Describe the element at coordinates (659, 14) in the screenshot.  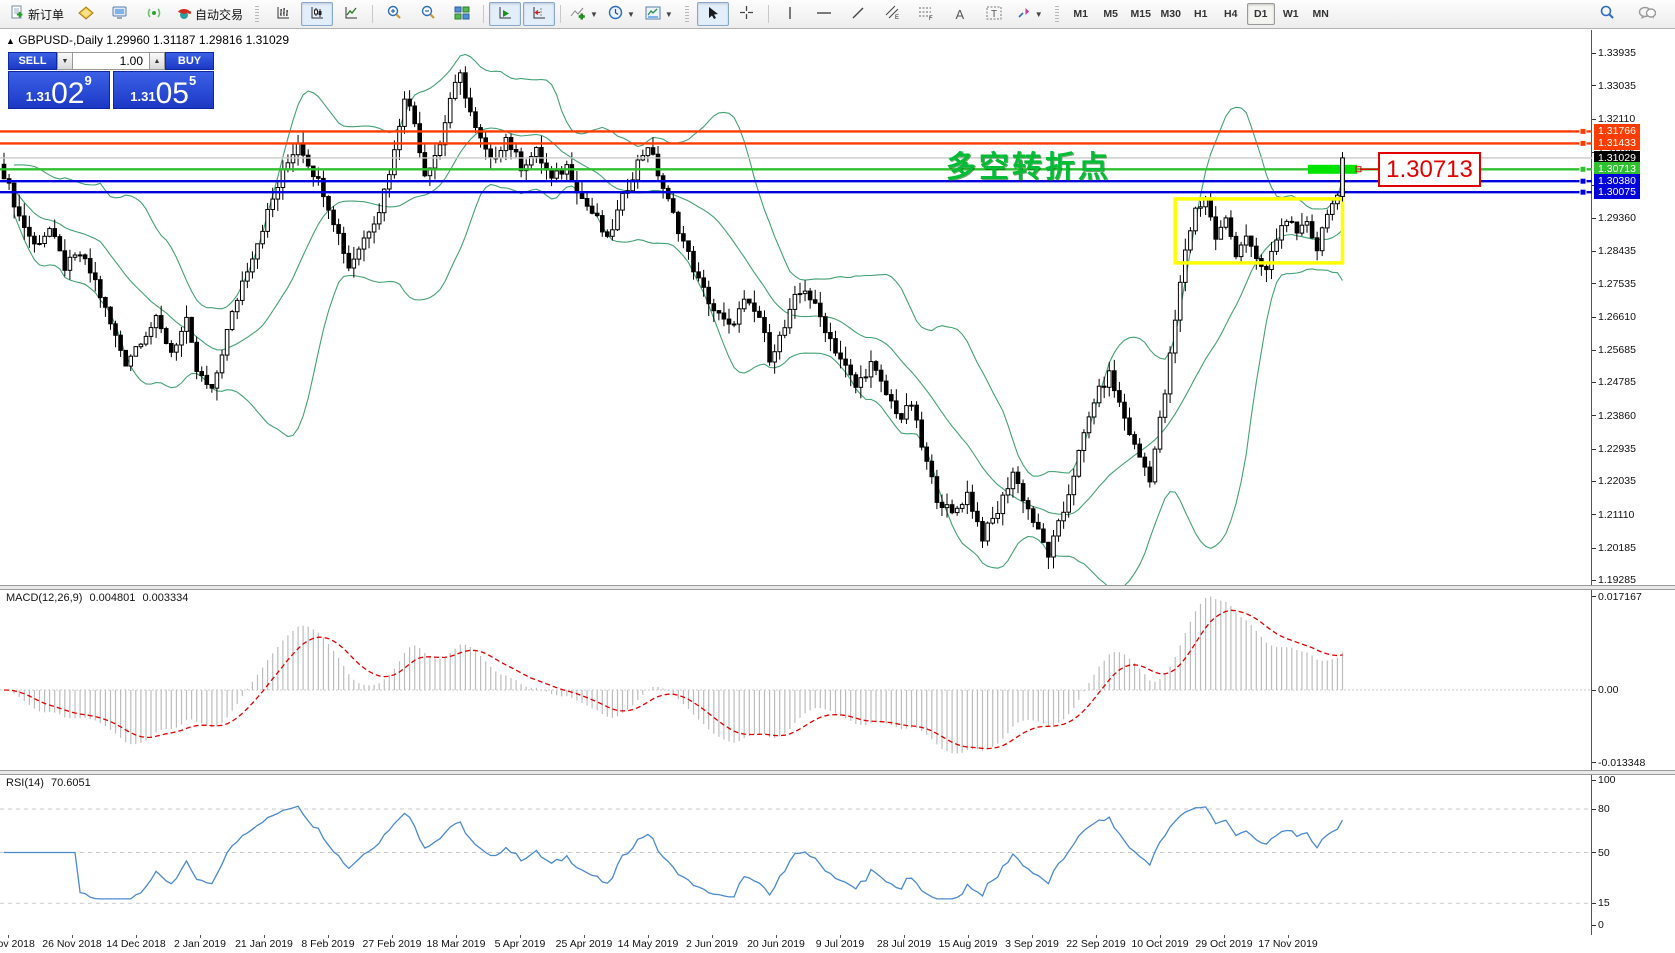
I see `templates-button: ▼` at that location.